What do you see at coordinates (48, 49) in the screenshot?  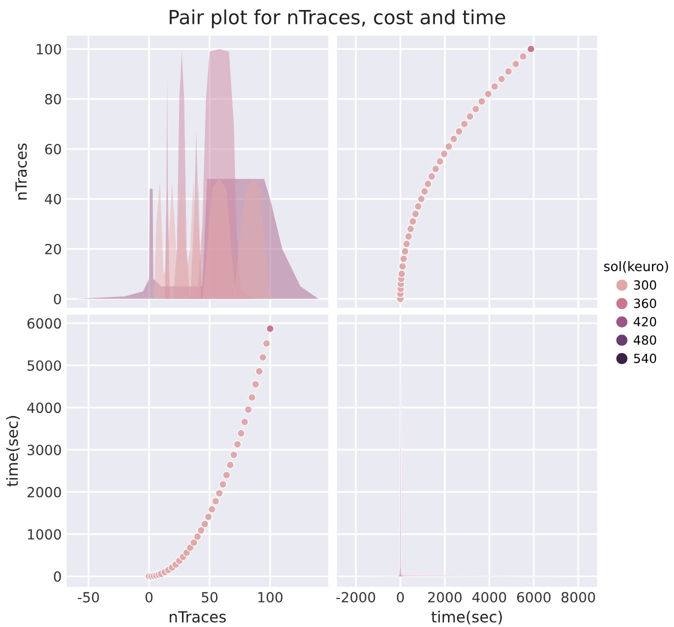 I see `y-tick-label: 100` at bounding box center [48, 49].